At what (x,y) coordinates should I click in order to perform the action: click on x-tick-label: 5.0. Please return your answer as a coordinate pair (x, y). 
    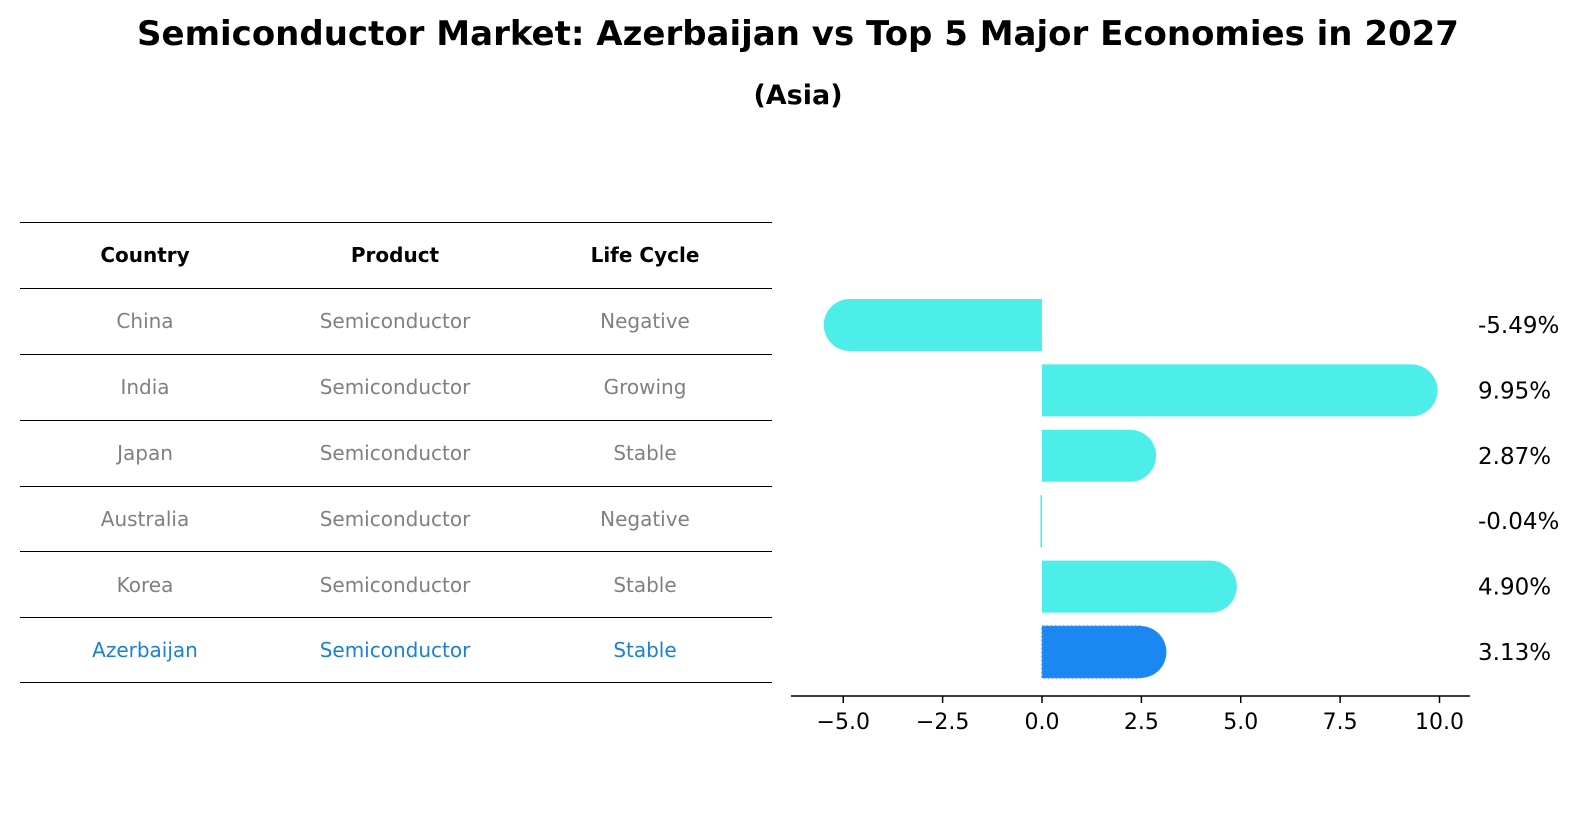
    Looking at the image, I should click on (1240, 722).